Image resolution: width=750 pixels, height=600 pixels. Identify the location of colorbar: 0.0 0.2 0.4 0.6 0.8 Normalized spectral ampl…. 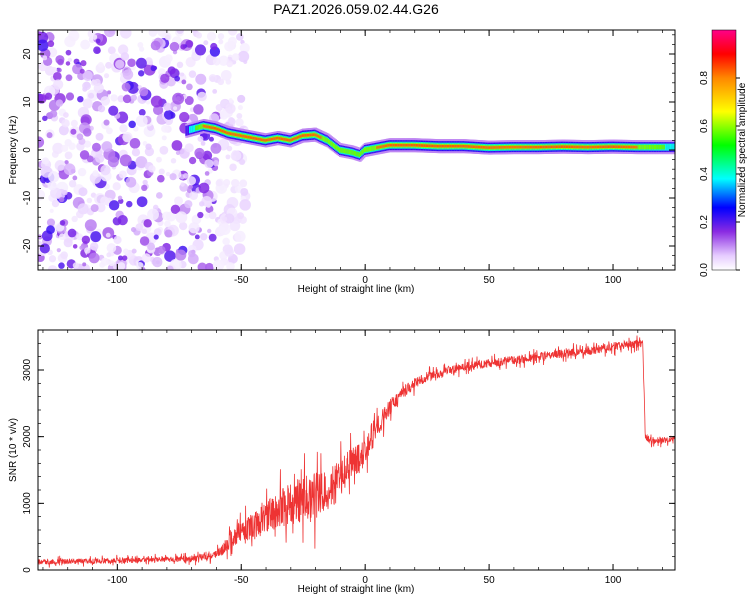
(723, 153).